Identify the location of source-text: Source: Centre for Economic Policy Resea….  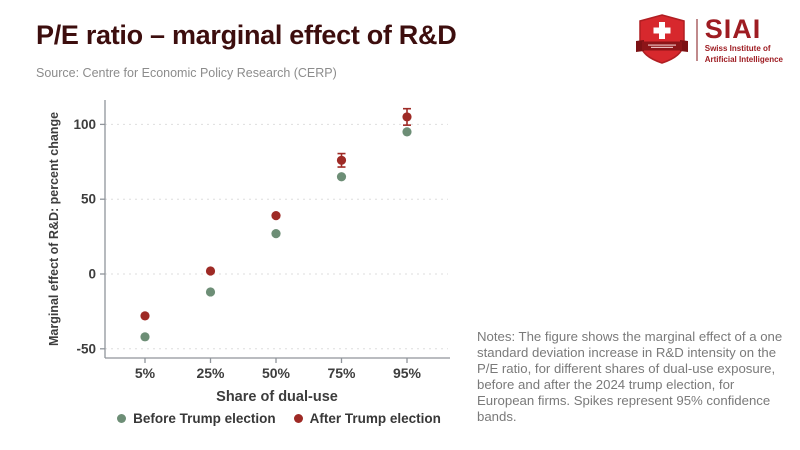
(186, 73).